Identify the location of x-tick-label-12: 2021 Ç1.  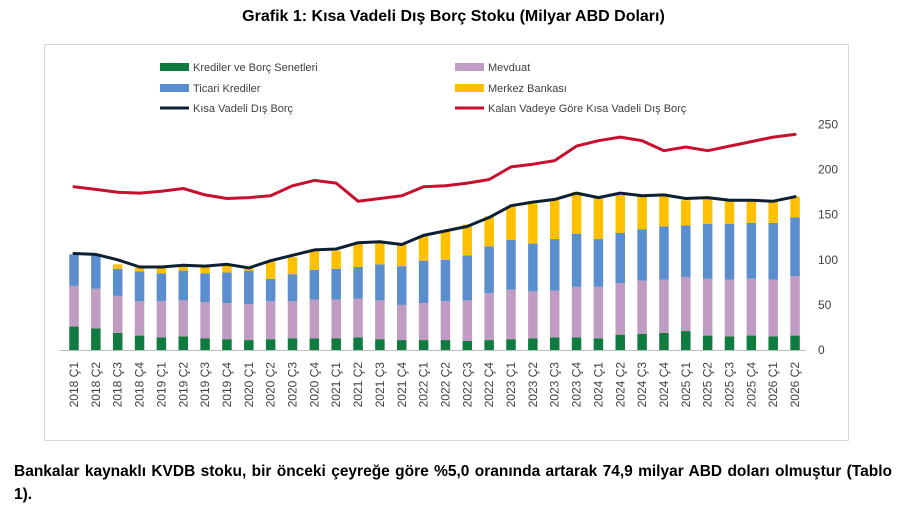
(336, 385).